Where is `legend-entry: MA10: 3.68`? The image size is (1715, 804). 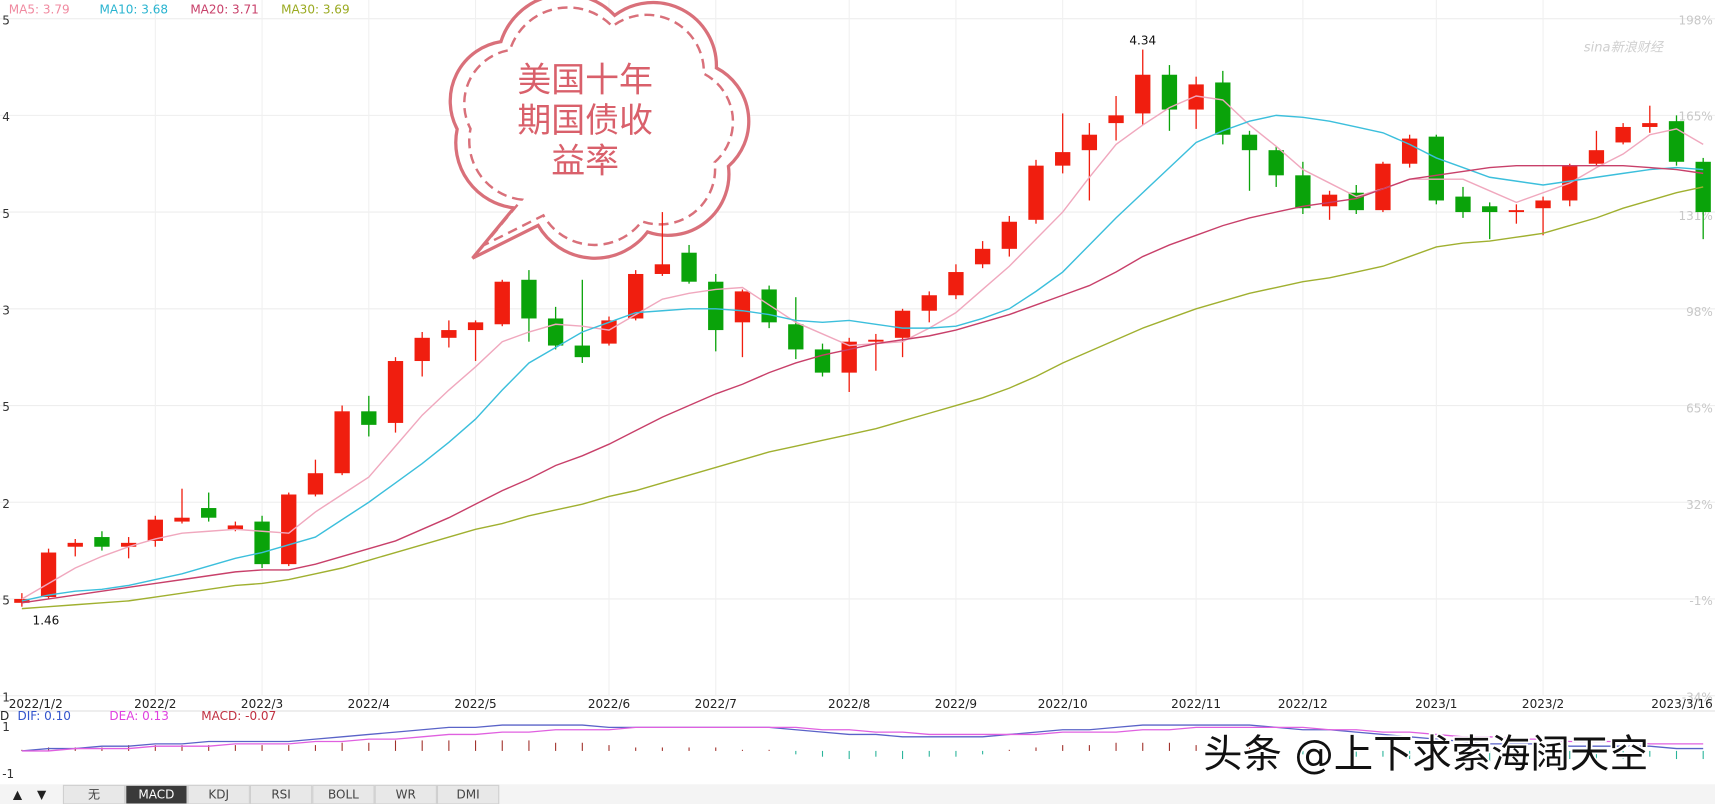
legend-entry: MA10: 3.68 is located at coordinates (134, 9).